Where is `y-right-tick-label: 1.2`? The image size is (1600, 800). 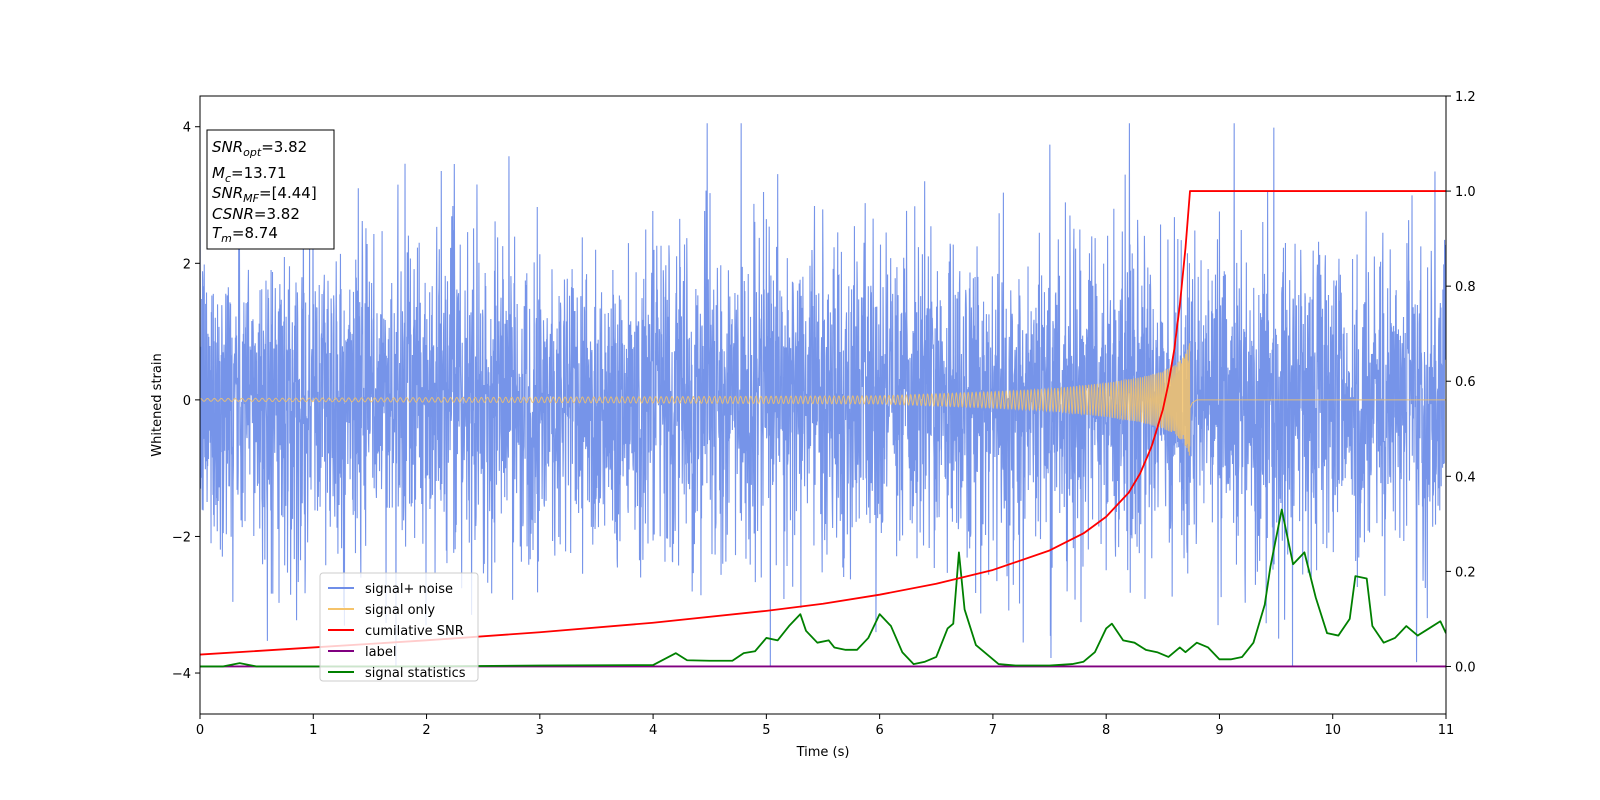
y-right-tick-label: 1.2 is located at coordinates (1465, 97).